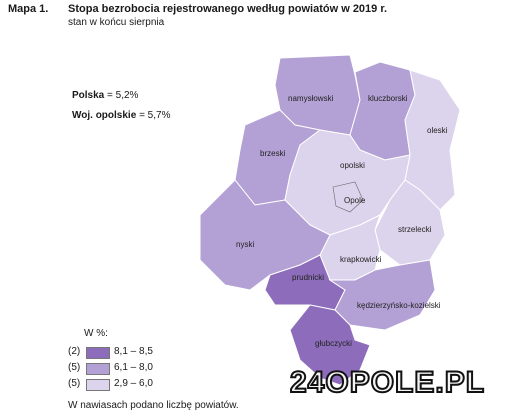  I want to click on district-kluczborski, so click(382, 111).